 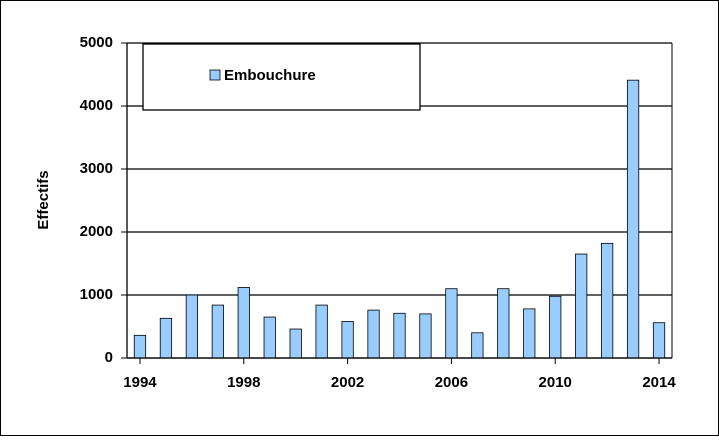 What do you see at coordinates (140, 382) in the screenshot?
I see `x-tick-label: 1994` at bounding box center [140, 382].